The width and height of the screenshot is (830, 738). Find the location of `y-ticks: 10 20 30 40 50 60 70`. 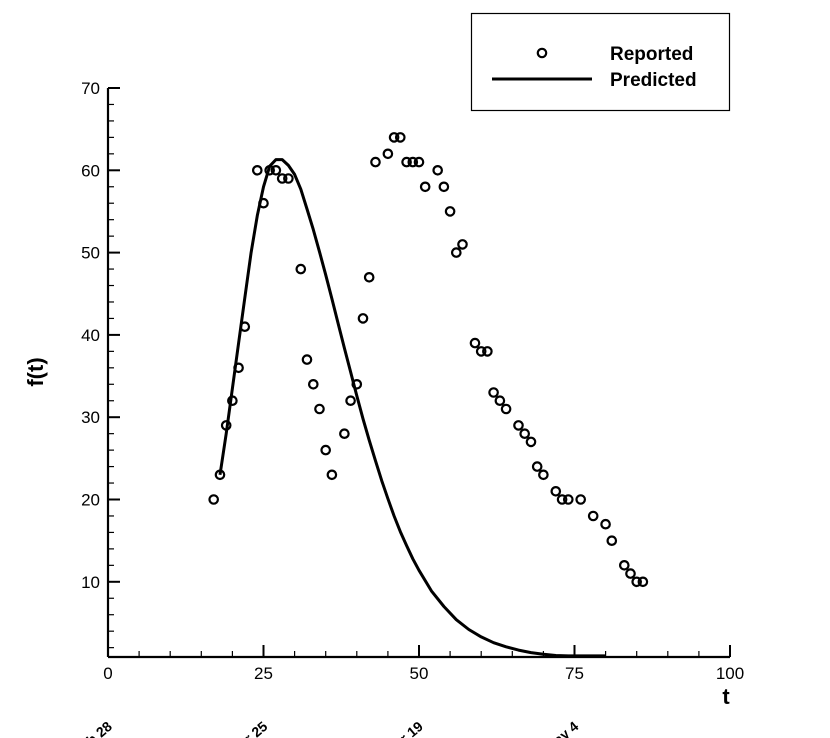

y-ticks: 10 20 30 40 50 60 70 is located at coordinates (100, 335).